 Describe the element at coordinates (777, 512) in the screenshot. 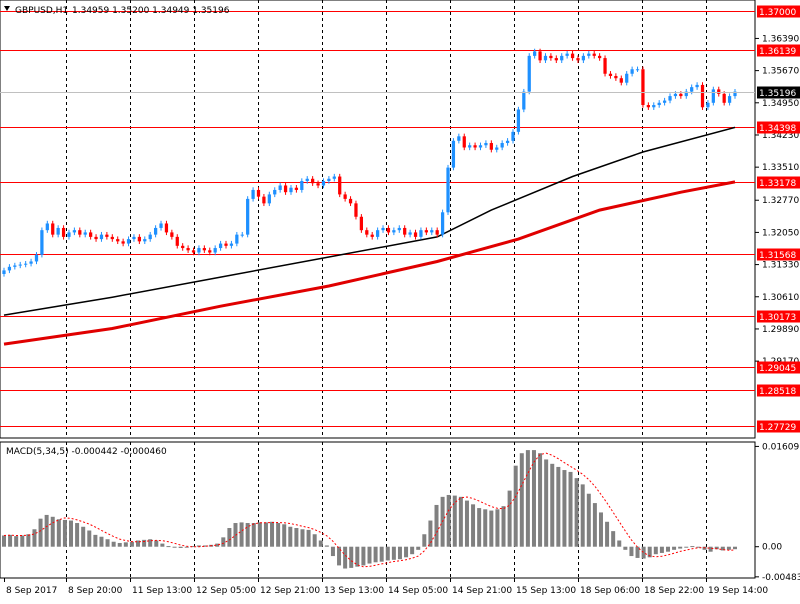

I see `macd-axis: 0.01609 0.00 -0.004835` at that location.